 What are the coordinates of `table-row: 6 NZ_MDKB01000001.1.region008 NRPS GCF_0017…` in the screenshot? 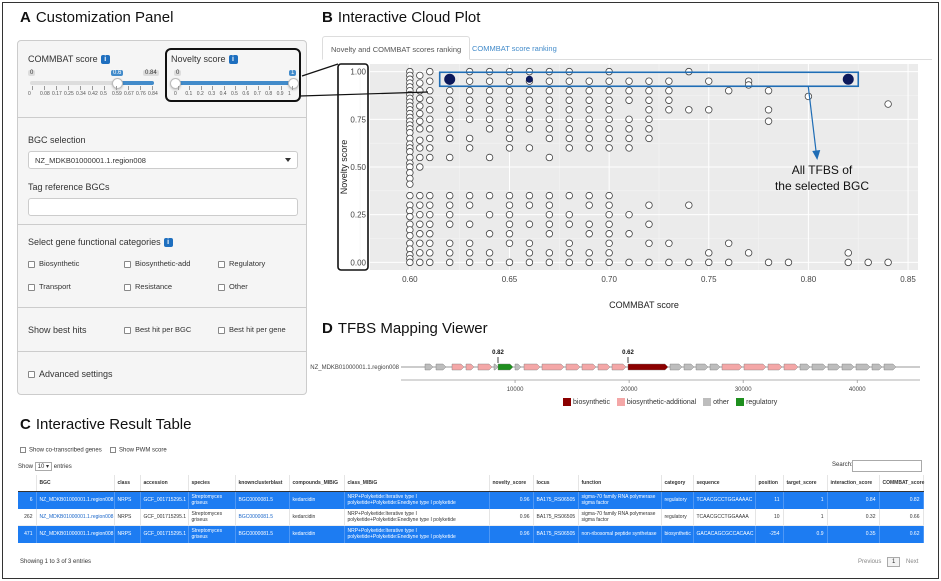 It's located at (471, 500).